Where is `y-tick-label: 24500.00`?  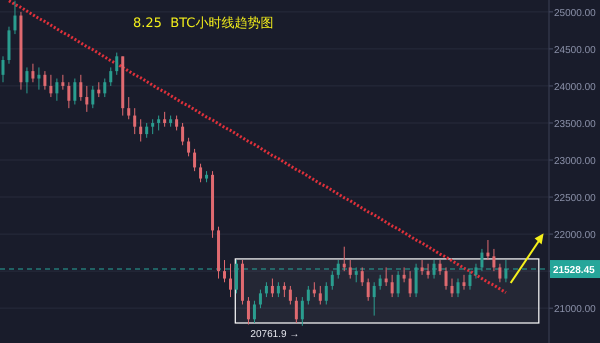
y-tick-label: 24500.00 is located at coordinates (575, 50).